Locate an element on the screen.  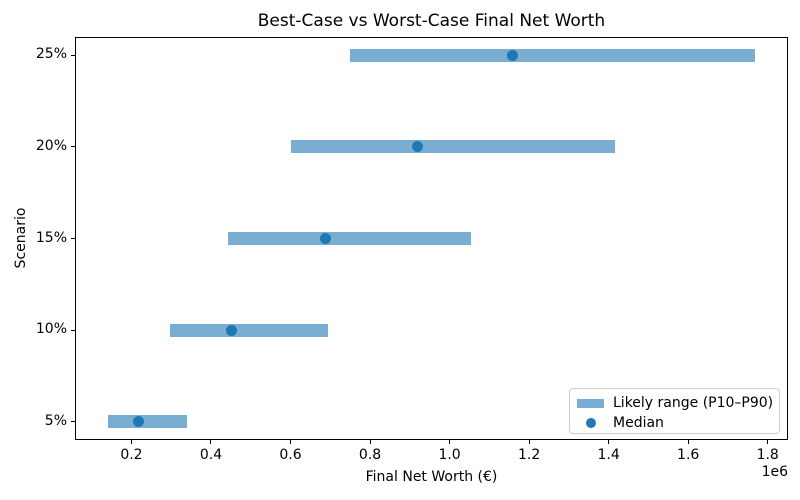
x-tick-label: 0.4 is located at coordinates (211, 455).